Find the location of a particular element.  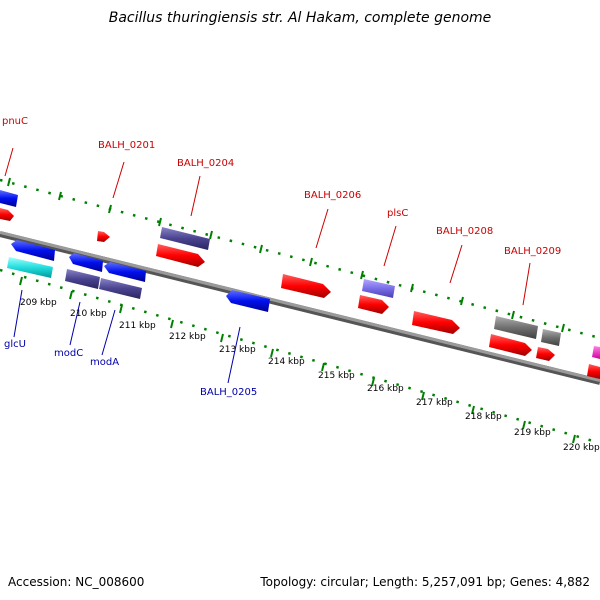

gene-label: BALH_0205 is located at coordinates (228, 392).